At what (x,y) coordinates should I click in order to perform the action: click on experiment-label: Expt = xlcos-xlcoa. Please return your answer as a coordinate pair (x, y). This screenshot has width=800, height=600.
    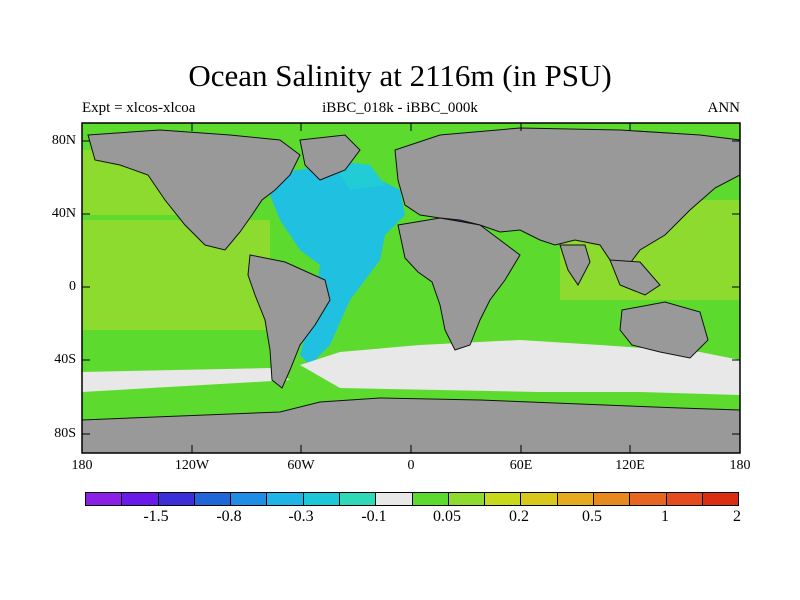
    Looking at the image, I should click on (139, 108).